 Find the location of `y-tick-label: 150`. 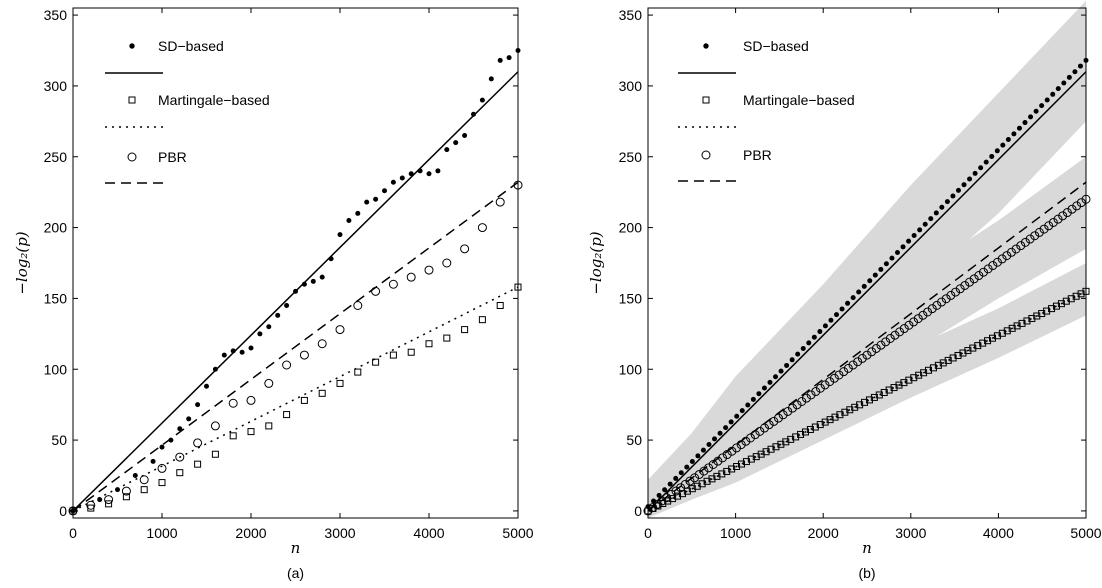

y-tick-label: 150 is located at coordinates (631, 298).